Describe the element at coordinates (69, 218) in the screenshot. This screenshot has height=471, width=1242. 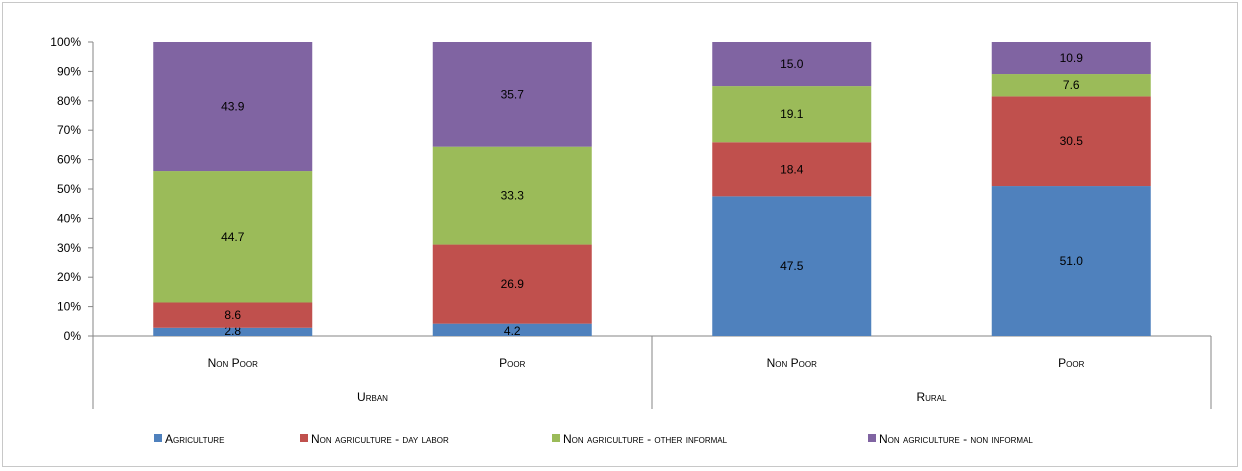
I see `y-tick-label: 40%` at that location.